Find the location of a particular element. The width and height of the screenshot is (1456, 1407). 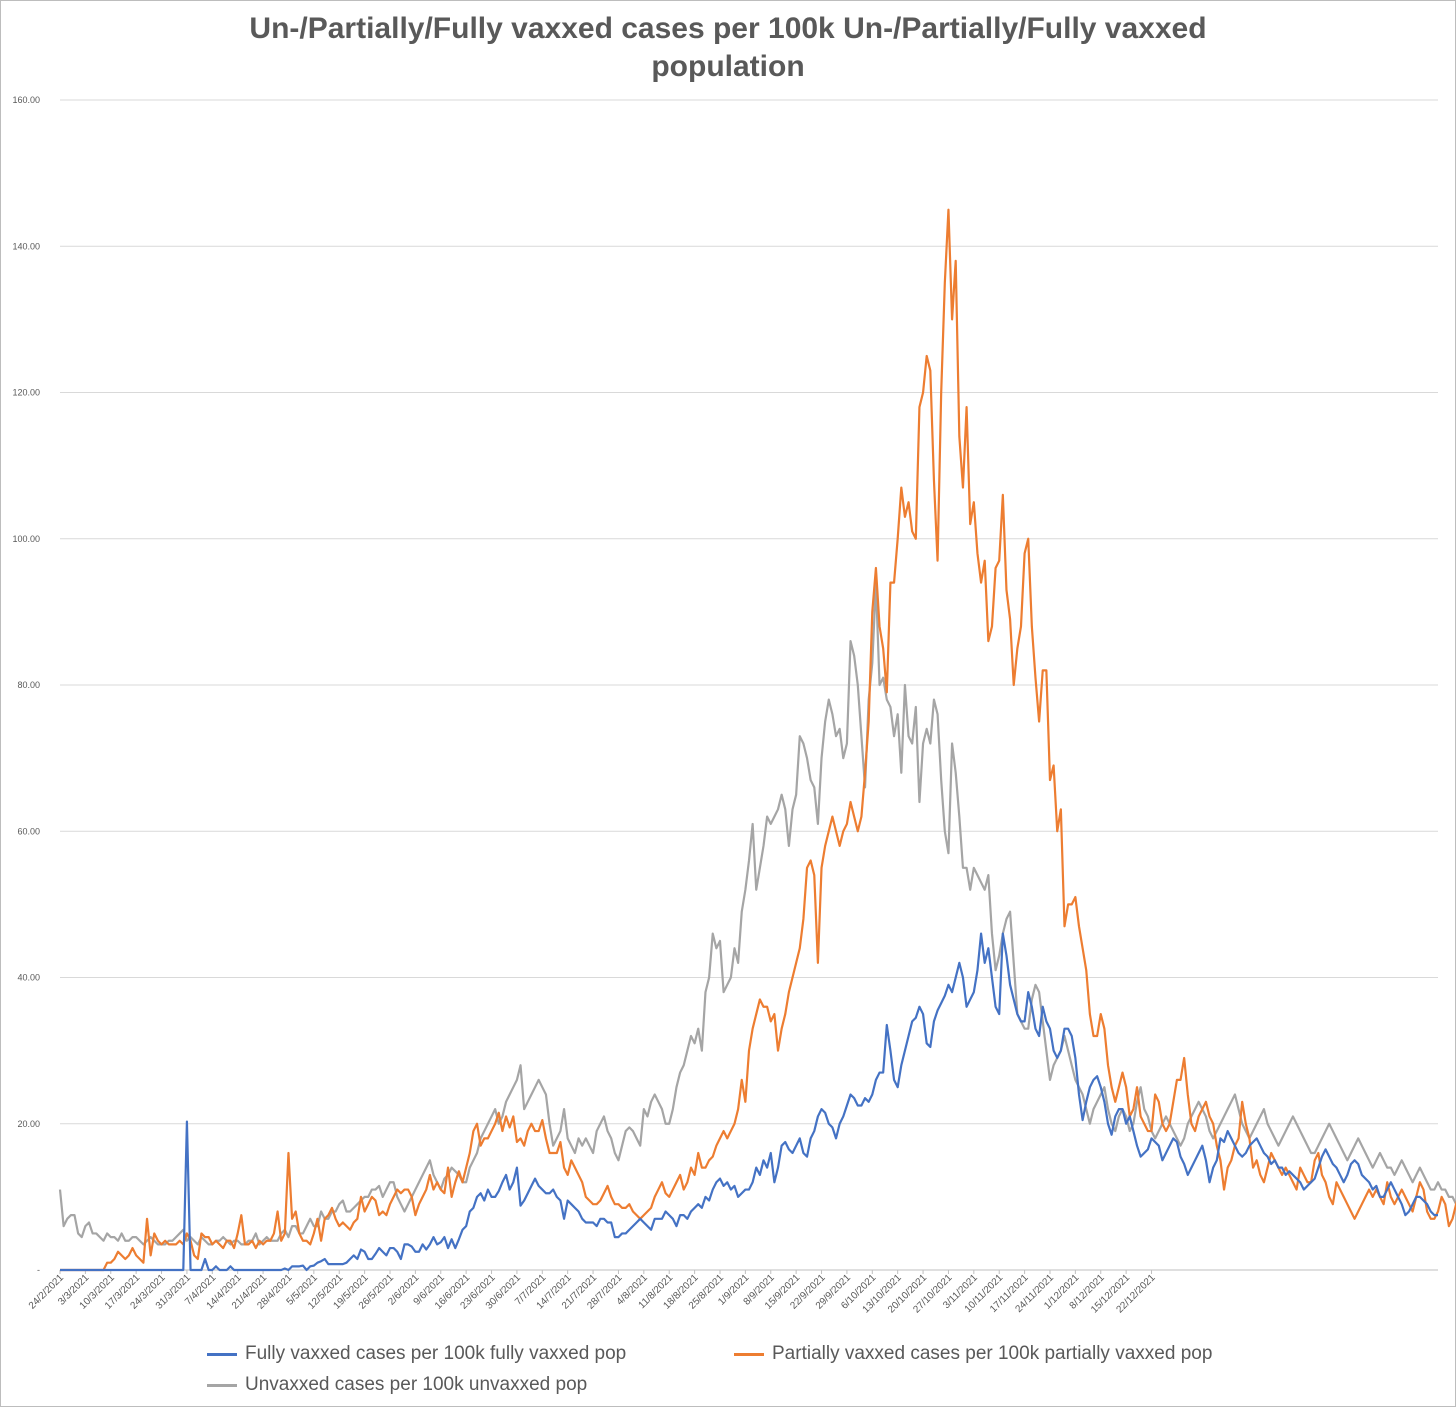

legend-item-unvaxxed: Unvaxxed cases per 100k unvaxxed pop is located at coordinates (397, 1385).